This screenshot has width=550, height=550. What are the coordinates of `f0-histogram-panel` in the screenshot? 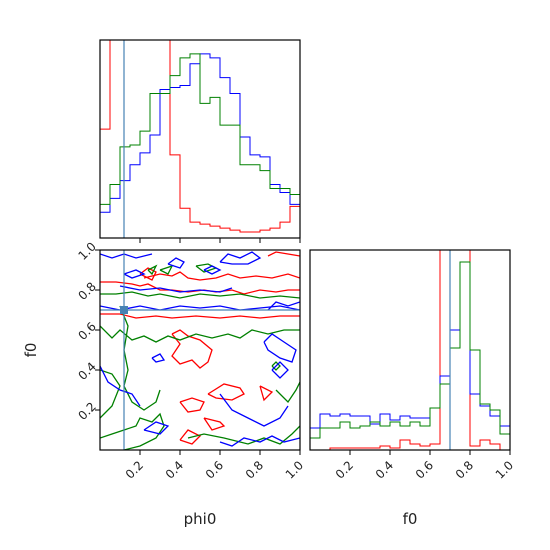 It's located at (410, 350).